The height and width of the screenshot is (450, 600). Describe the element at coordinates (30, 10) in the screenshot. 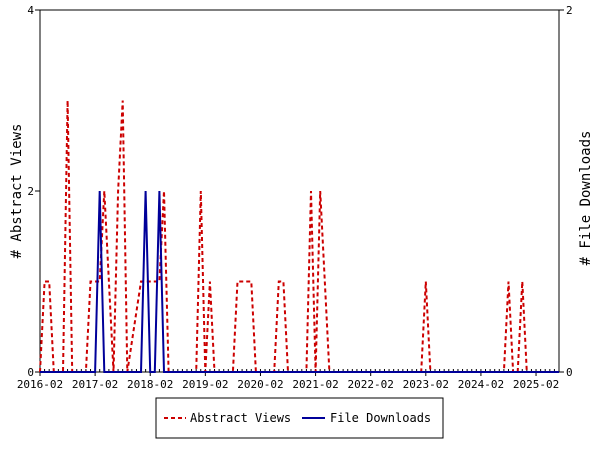

I see `y-left-tick-label: 4` at that location.